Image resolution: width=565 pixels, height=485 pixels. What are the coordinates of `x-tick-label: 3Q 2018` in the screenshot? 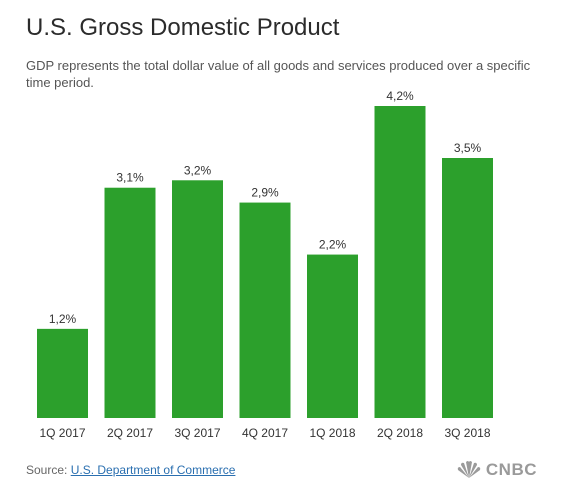 It's located at (467, 433).